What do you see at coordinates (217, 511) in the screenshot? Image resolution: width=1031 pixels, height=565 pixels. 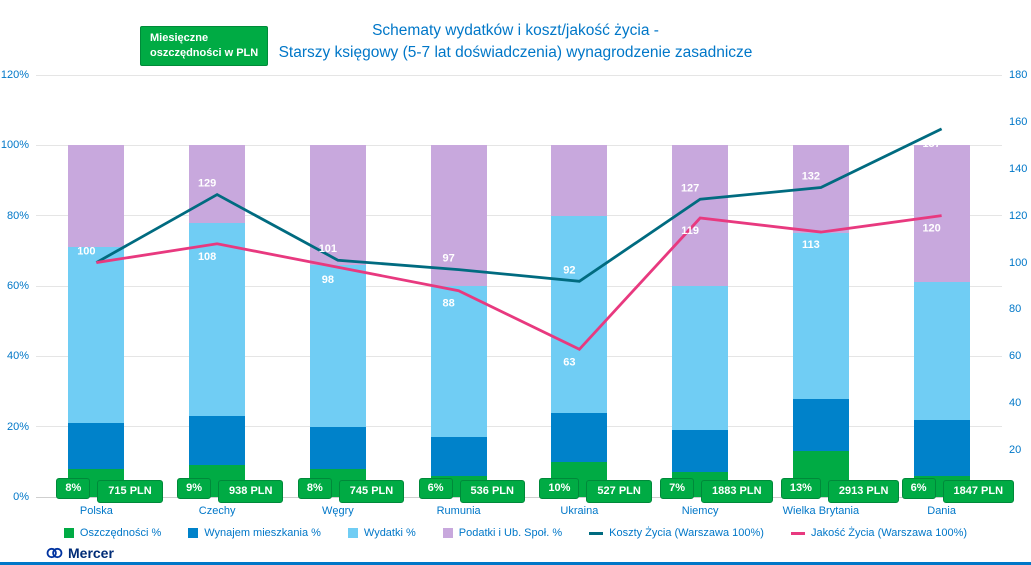 I see `x-axis-category-label: Czechy` at bounding box center [217, 511].